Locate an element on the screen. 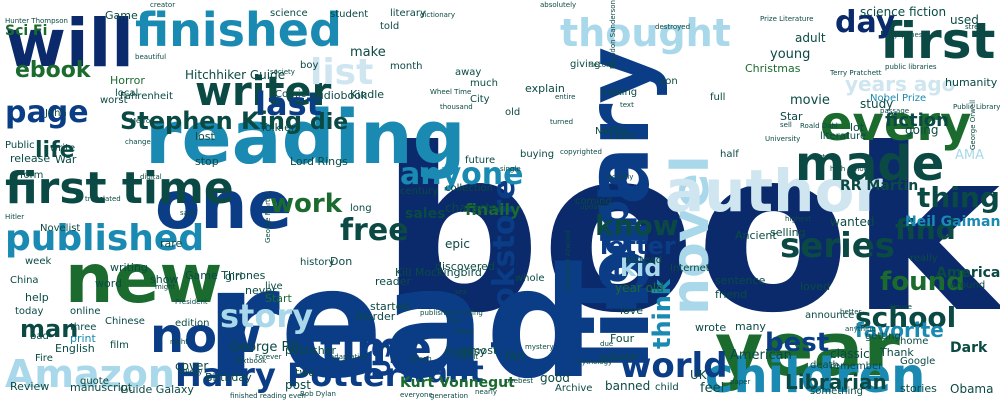  word-7: finished is located at coordinates (238, 30).